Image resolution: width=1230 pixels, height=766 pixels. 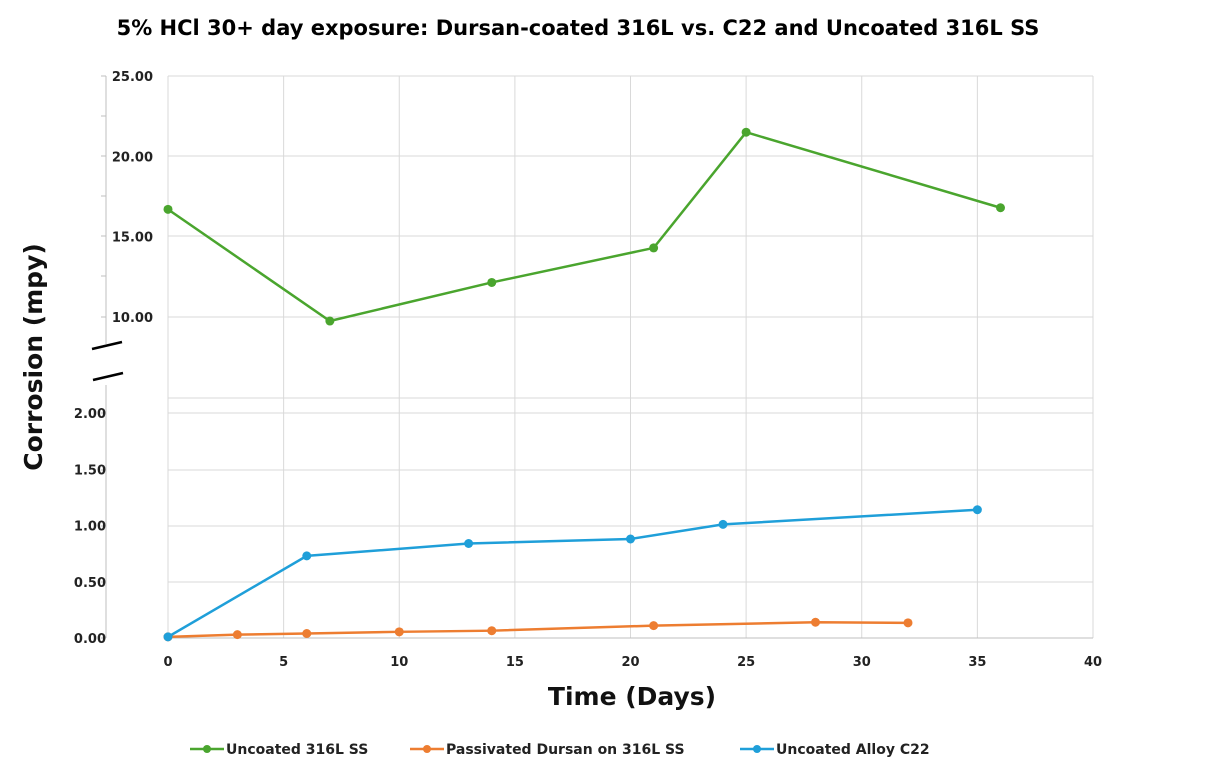 I want to click on x-tick-labels: 0 5 10 15 20 25 30 35 40, so click(x=632, y=662).